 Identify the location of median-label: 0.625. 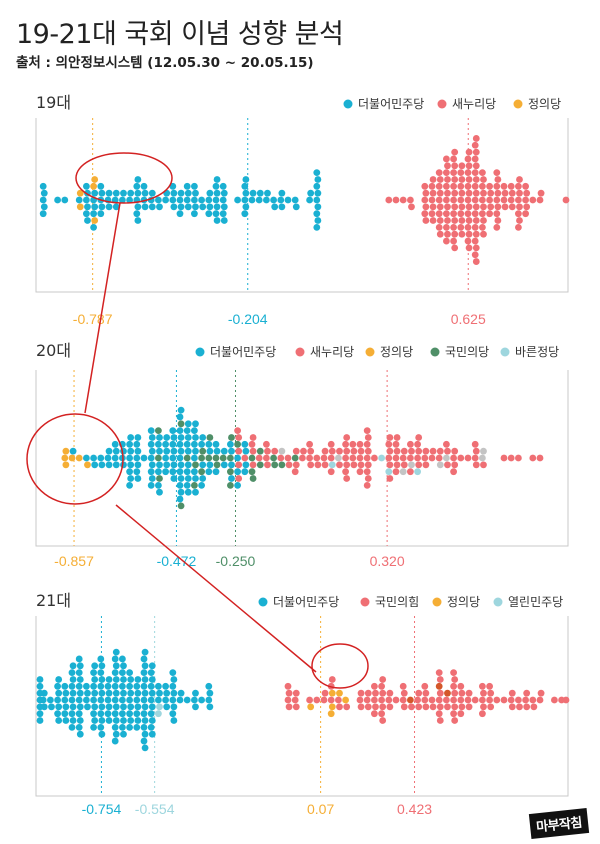
(468, 319).